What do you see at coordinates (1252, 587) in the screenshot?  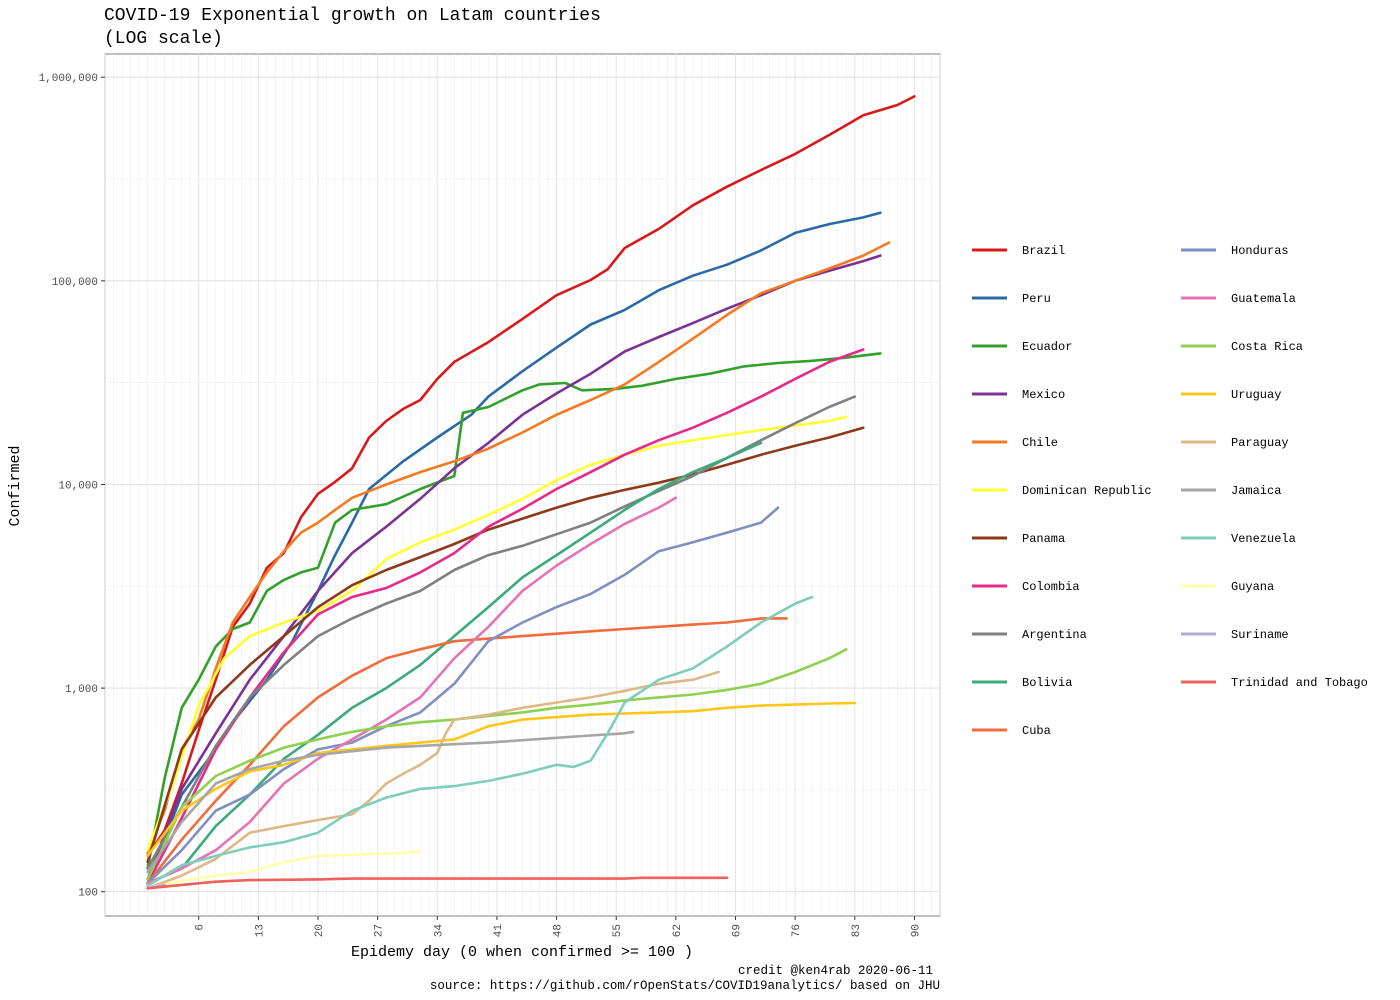 I see `legend-label: Guyana` at bounding box center [1252, 587].